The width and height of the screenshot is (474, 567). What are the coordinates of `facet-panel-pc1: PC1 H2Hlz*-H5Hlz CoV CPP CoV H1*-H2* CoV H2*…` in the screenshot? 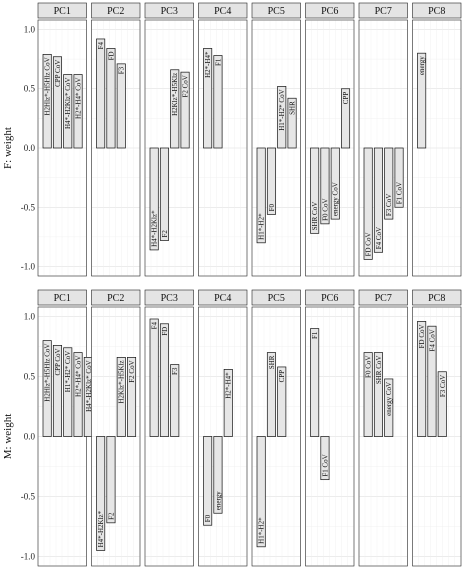 It's located at (65, 428).